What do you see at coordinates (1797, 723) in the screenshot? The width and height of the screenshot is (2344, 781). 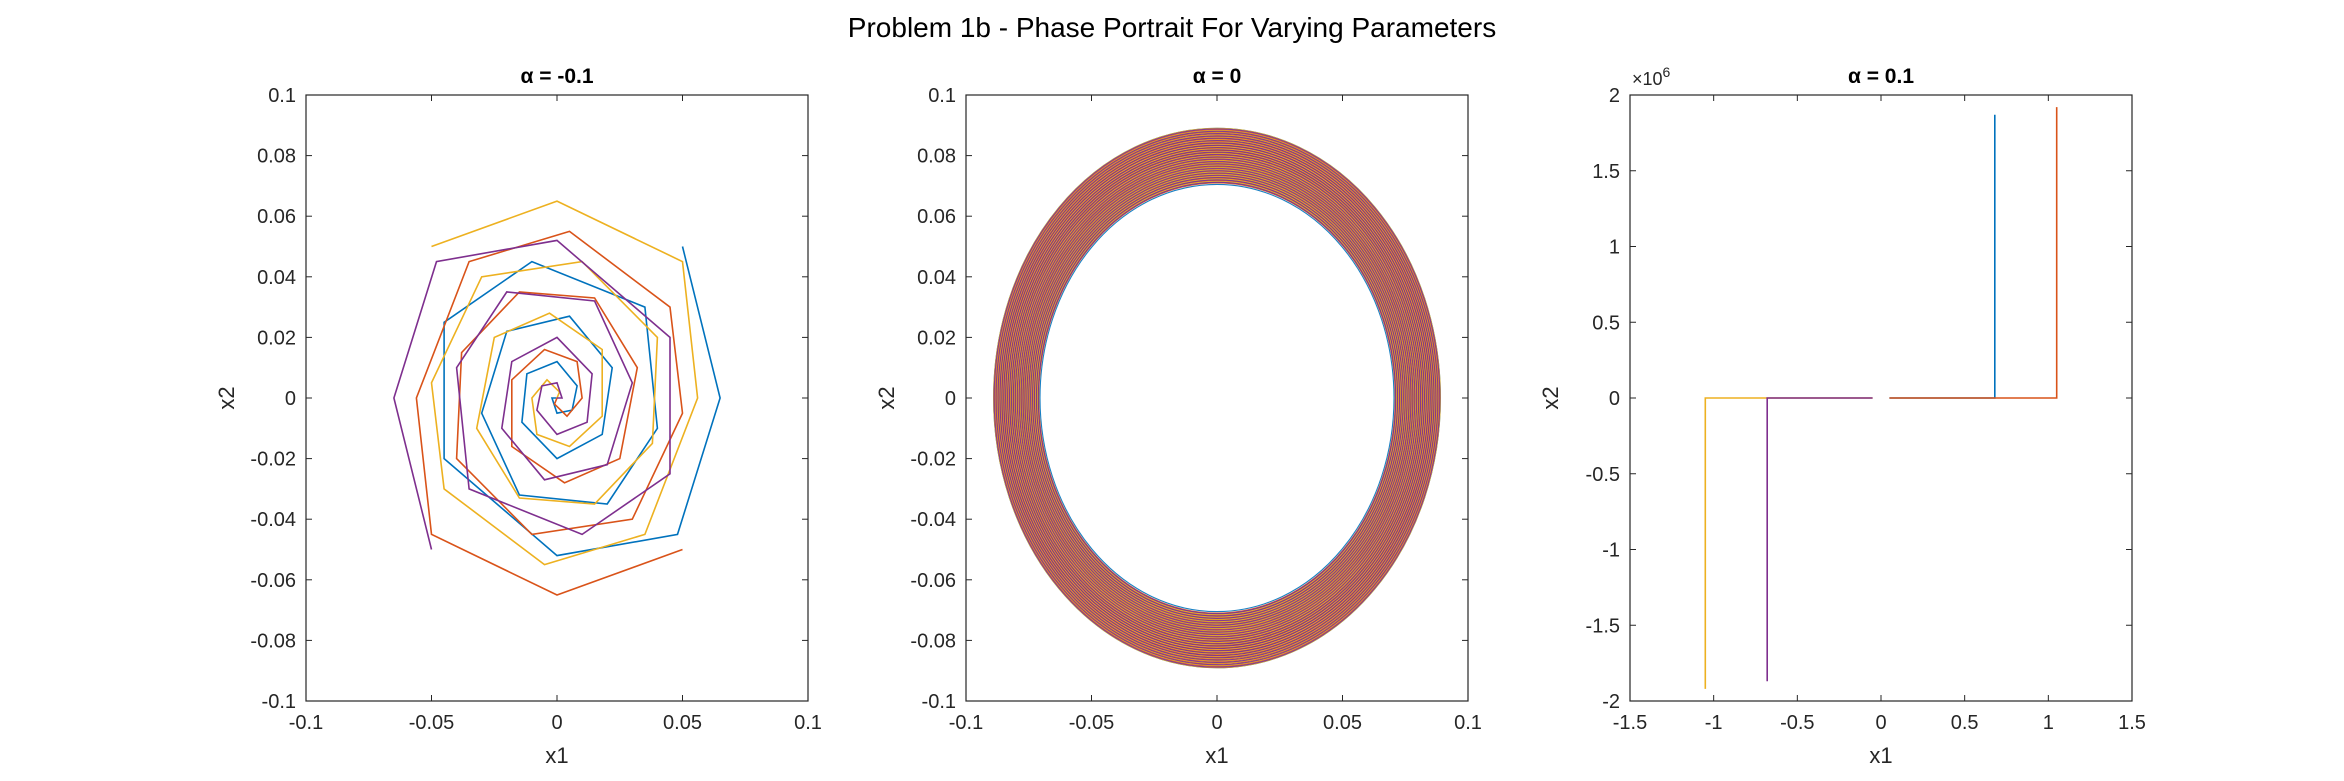 I see `x-tick-label: -0.5` at bounding box center [1797, 723].